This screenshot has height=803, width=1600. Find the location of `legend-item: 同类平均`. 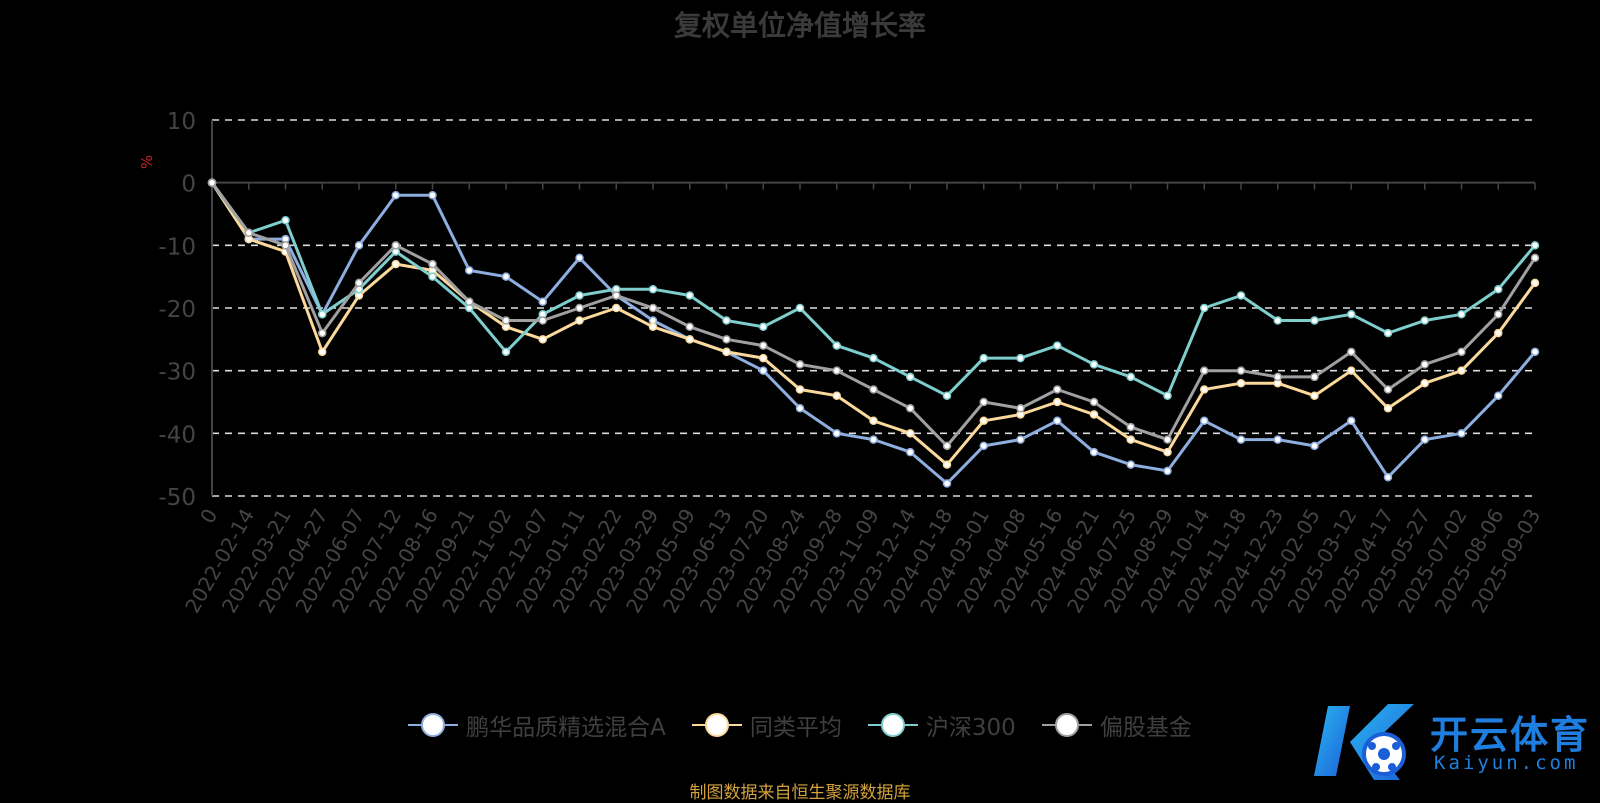

legend-item: 同类平均 is located at coordinates (766, 725).